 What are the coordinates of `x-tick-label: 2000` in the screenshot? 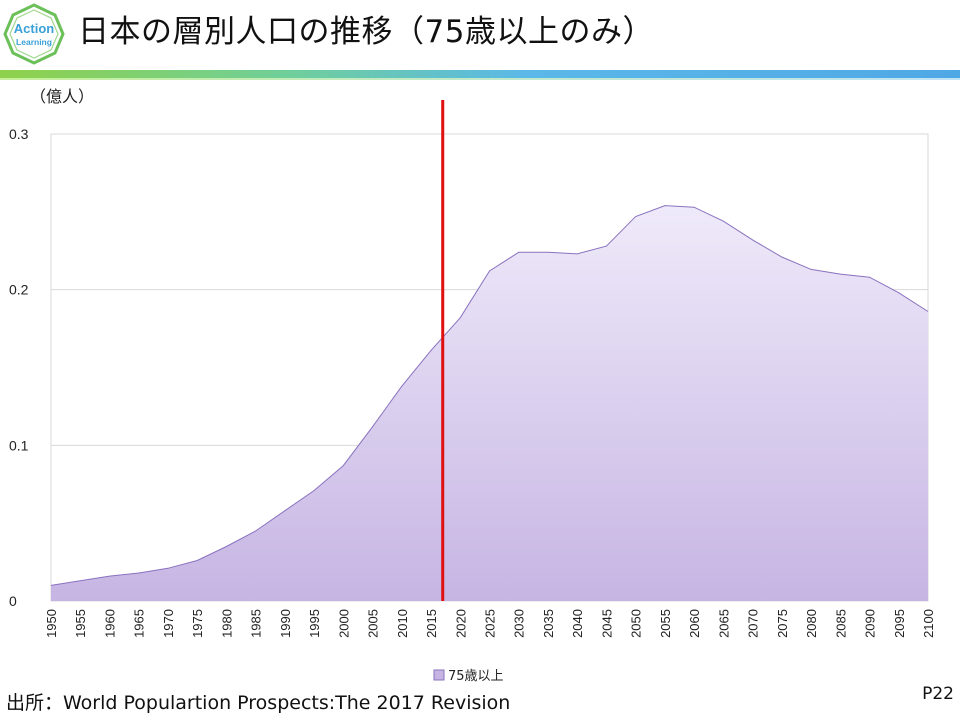 It's located at (343, 623).